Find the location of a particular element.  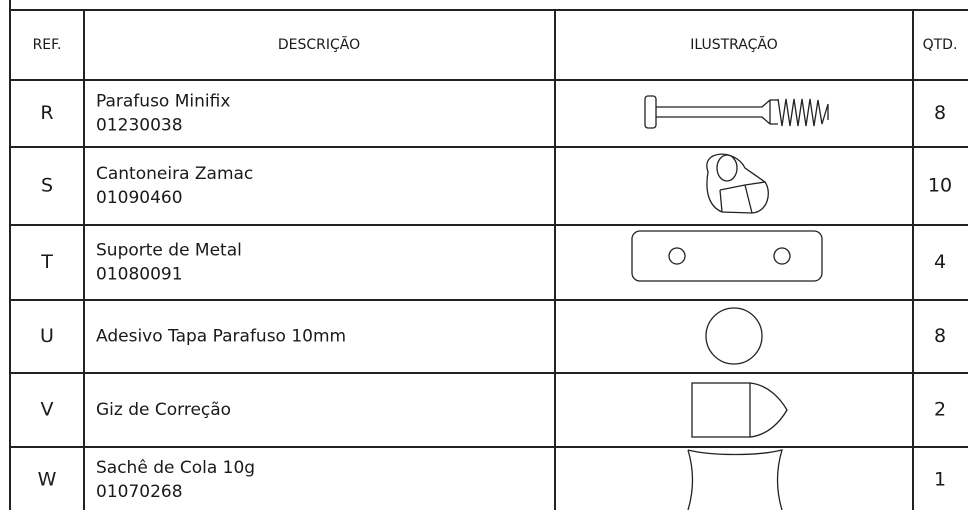

chalk-drawing is located at coordinates (739, 410).